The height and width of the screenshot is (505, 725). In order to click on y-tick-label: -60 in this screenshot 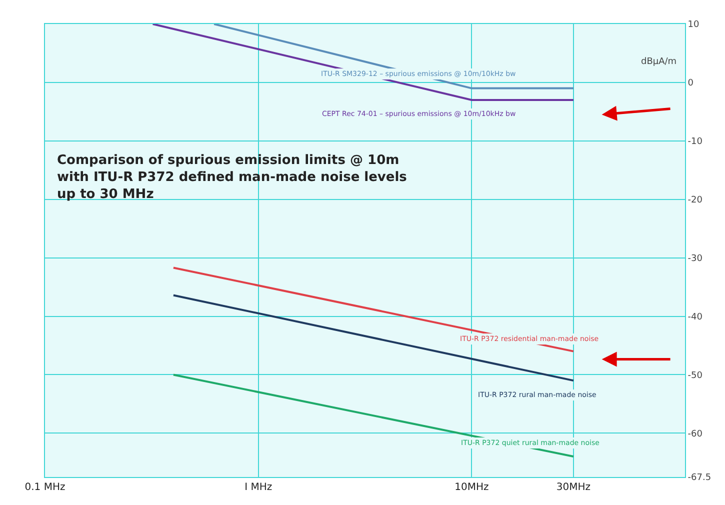, I will do `click(695, 434)`.